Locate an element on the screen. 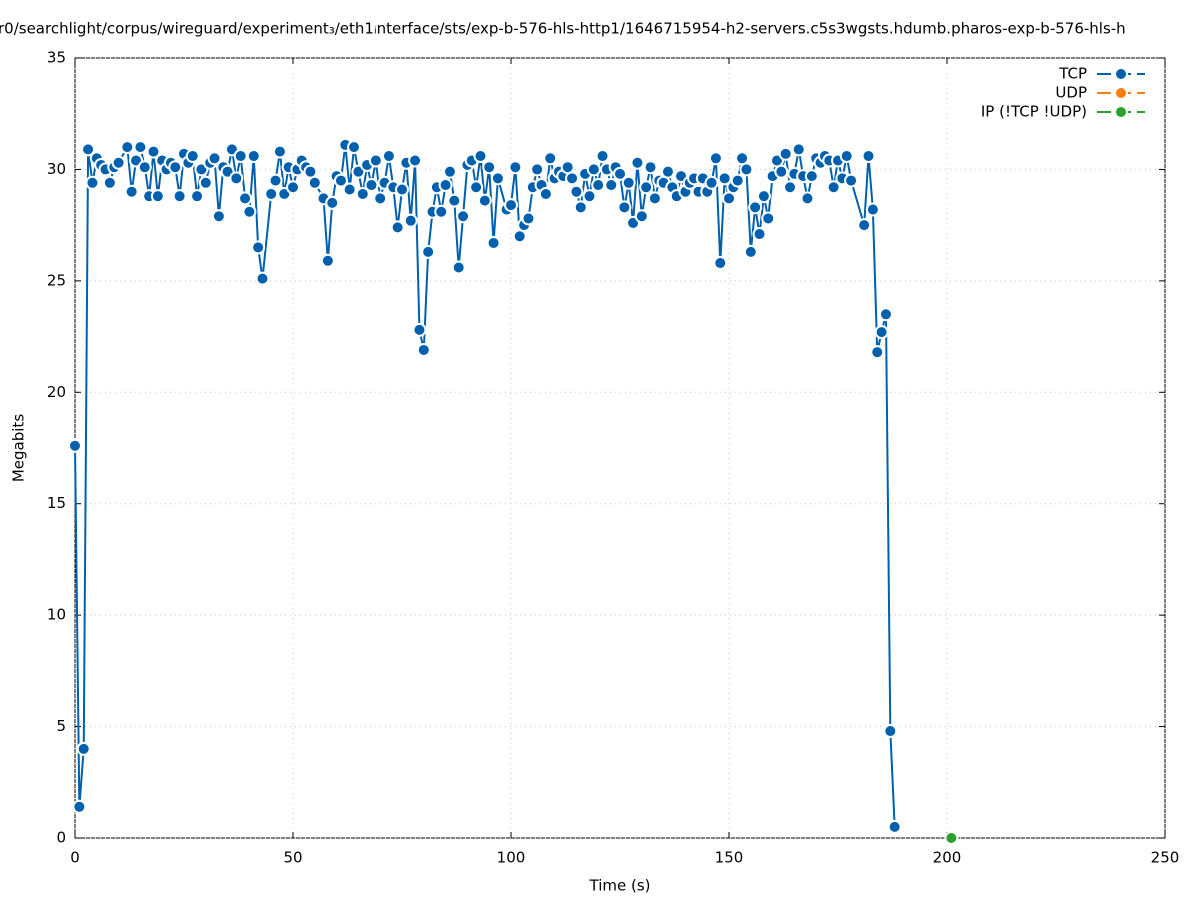 This screenshot has height=900, width=1197. legend-label: UDP is located at coordinates (1071, 93).